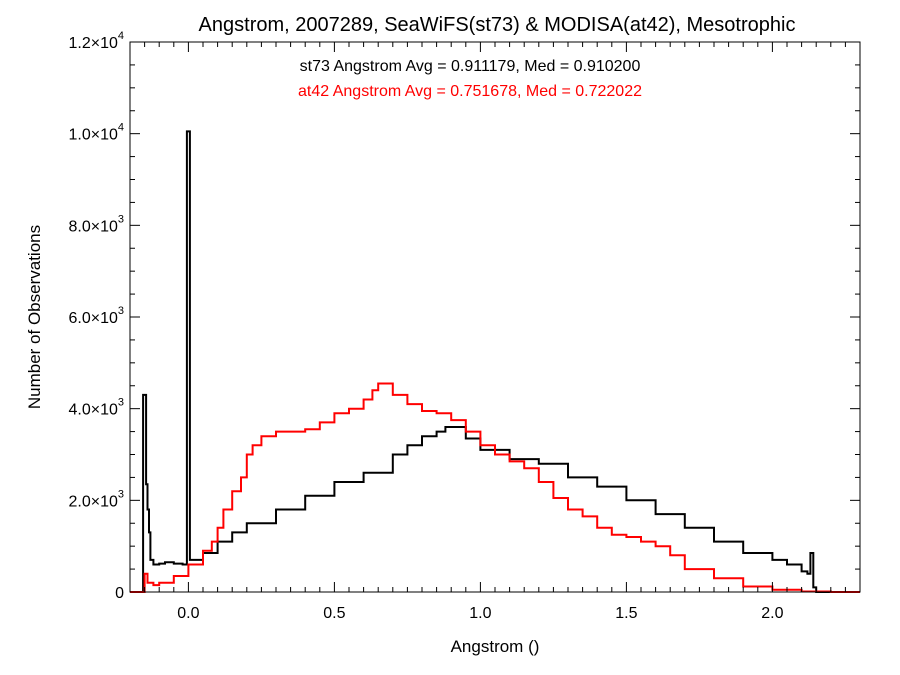 This screenshot has width=900, height=675. I want to click on y-axis-label: Number of Observations, so click(34, 317).